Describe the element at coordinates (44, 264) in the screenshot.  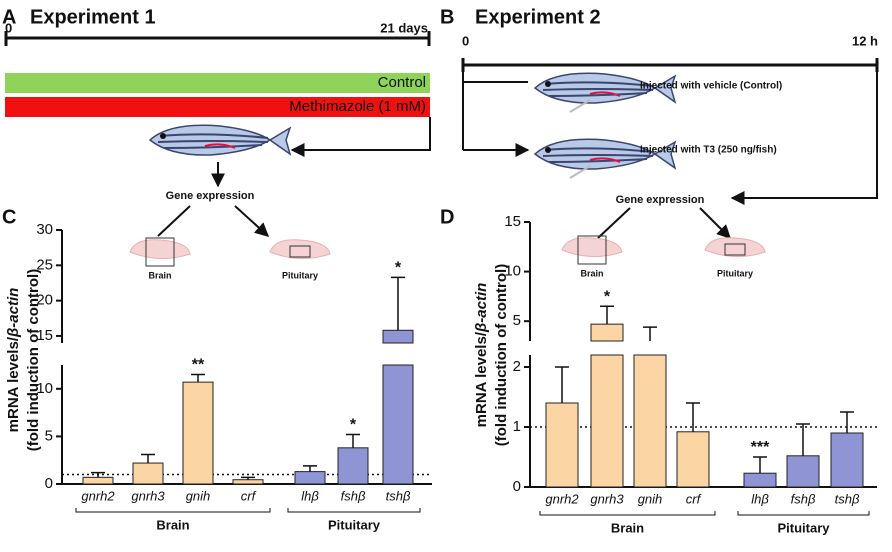
I see `y-tick-label: 25` at that location.